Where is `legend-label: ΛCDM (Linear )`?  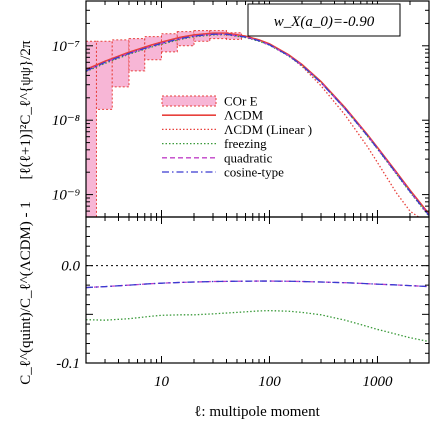 legend-label: ΛCDM (Linear ) is located at coordinates (268, 129).